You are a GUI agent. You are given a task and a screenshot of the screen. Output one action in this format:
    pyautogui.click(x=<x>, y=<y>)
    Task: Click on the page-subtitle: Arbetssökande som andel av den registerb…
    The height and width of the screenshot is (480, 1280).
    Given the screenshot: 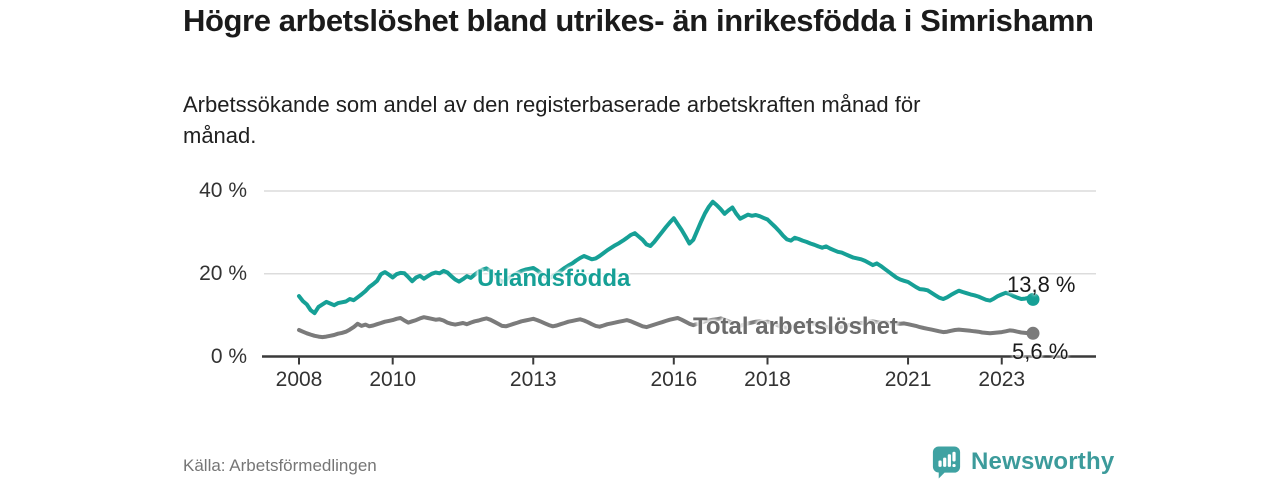 What is the action you would take?
    pyautogui.click(x=552, y=120)
    